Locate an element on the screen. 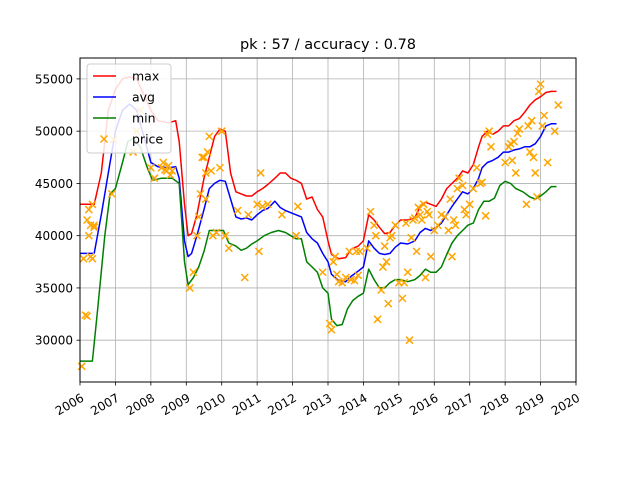 This screenshot has height=480, width=640. legend: max avg min price is located at coordinates (129, 108).